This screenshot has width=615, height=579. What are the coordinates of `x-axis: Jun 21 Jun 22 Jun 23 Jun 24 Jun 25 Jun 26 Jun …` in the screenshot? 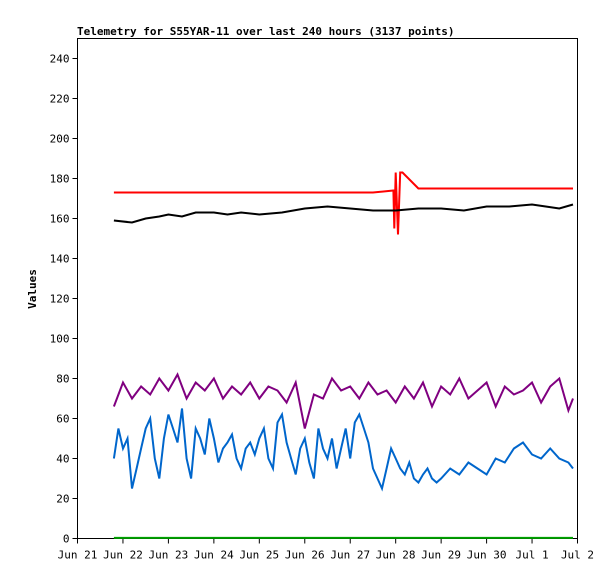 It's located at (326, 550).